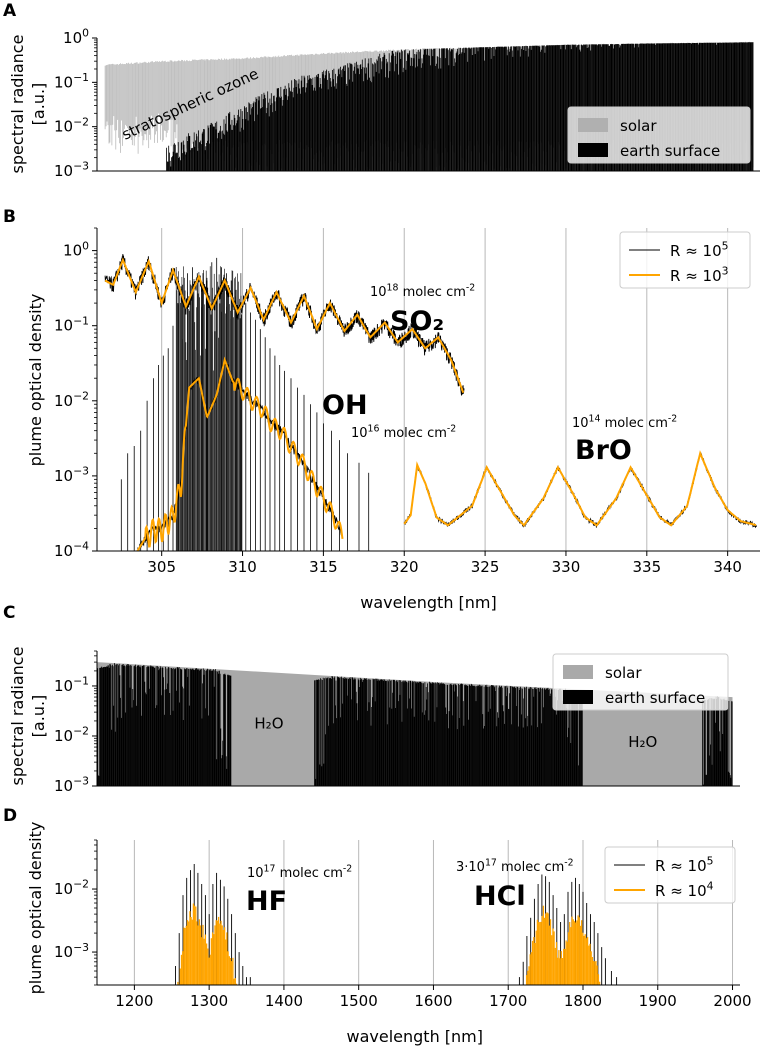 This screenshot has height=1047, width=761. What do you see at coordinates (17, 716) in the screenshot?
I see `panel-c-ylabel: spectral radiance` at bounding box center [17, 716].